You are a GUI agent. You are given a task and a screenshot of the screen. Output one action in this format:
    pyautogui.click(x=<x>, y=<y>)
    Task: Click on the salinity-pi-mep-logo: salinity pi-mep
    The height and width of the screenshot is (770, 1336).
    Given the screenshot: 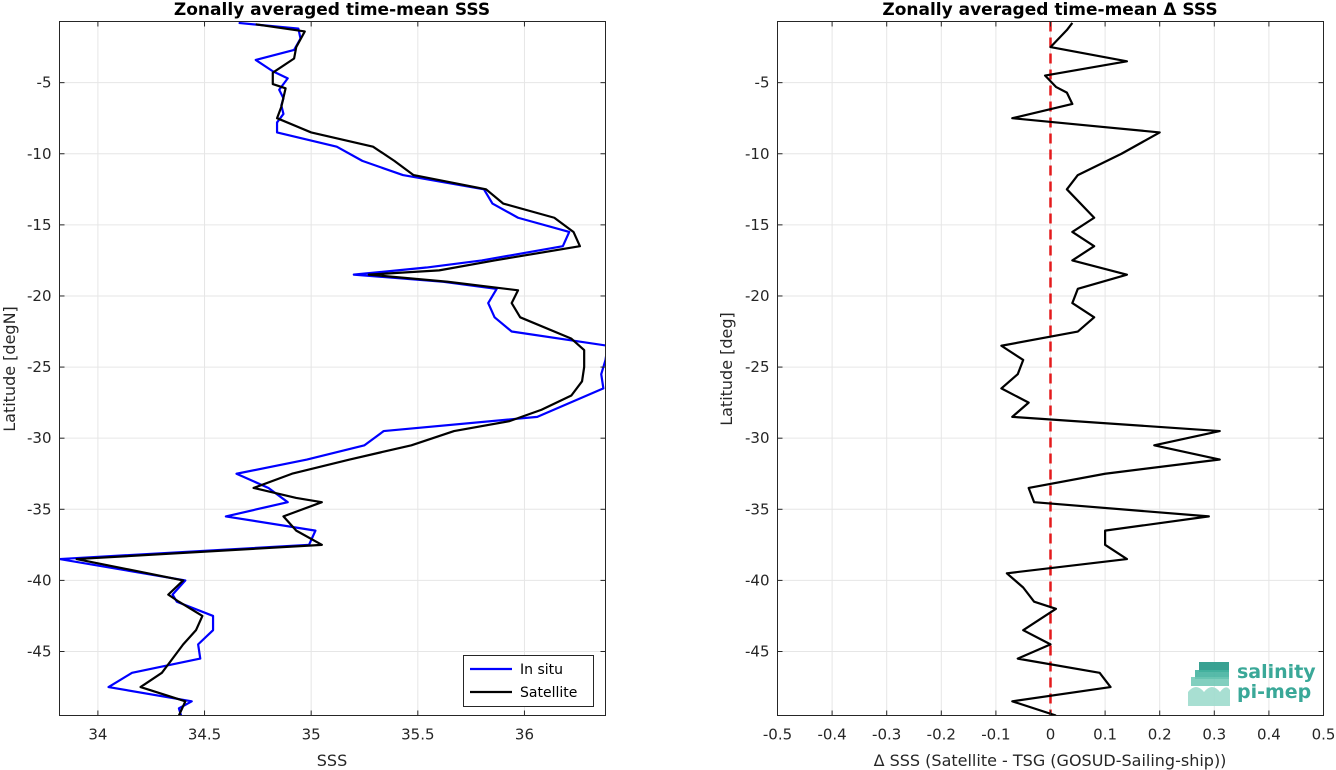 What is the action you would take?
    pyautogui.click(x=1252, y=683)
    